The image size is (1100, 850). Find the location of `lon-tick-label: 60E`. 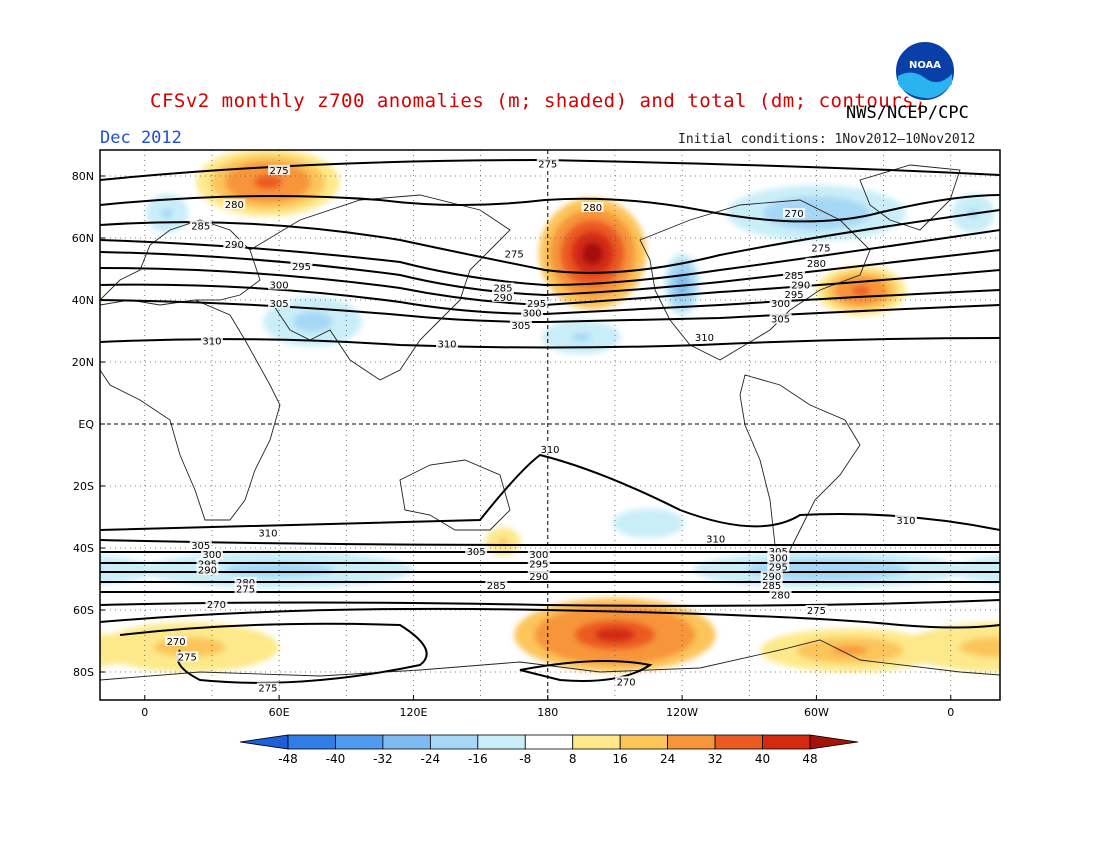

lon-tick-label: 60E is located at coordinates (279, 712).